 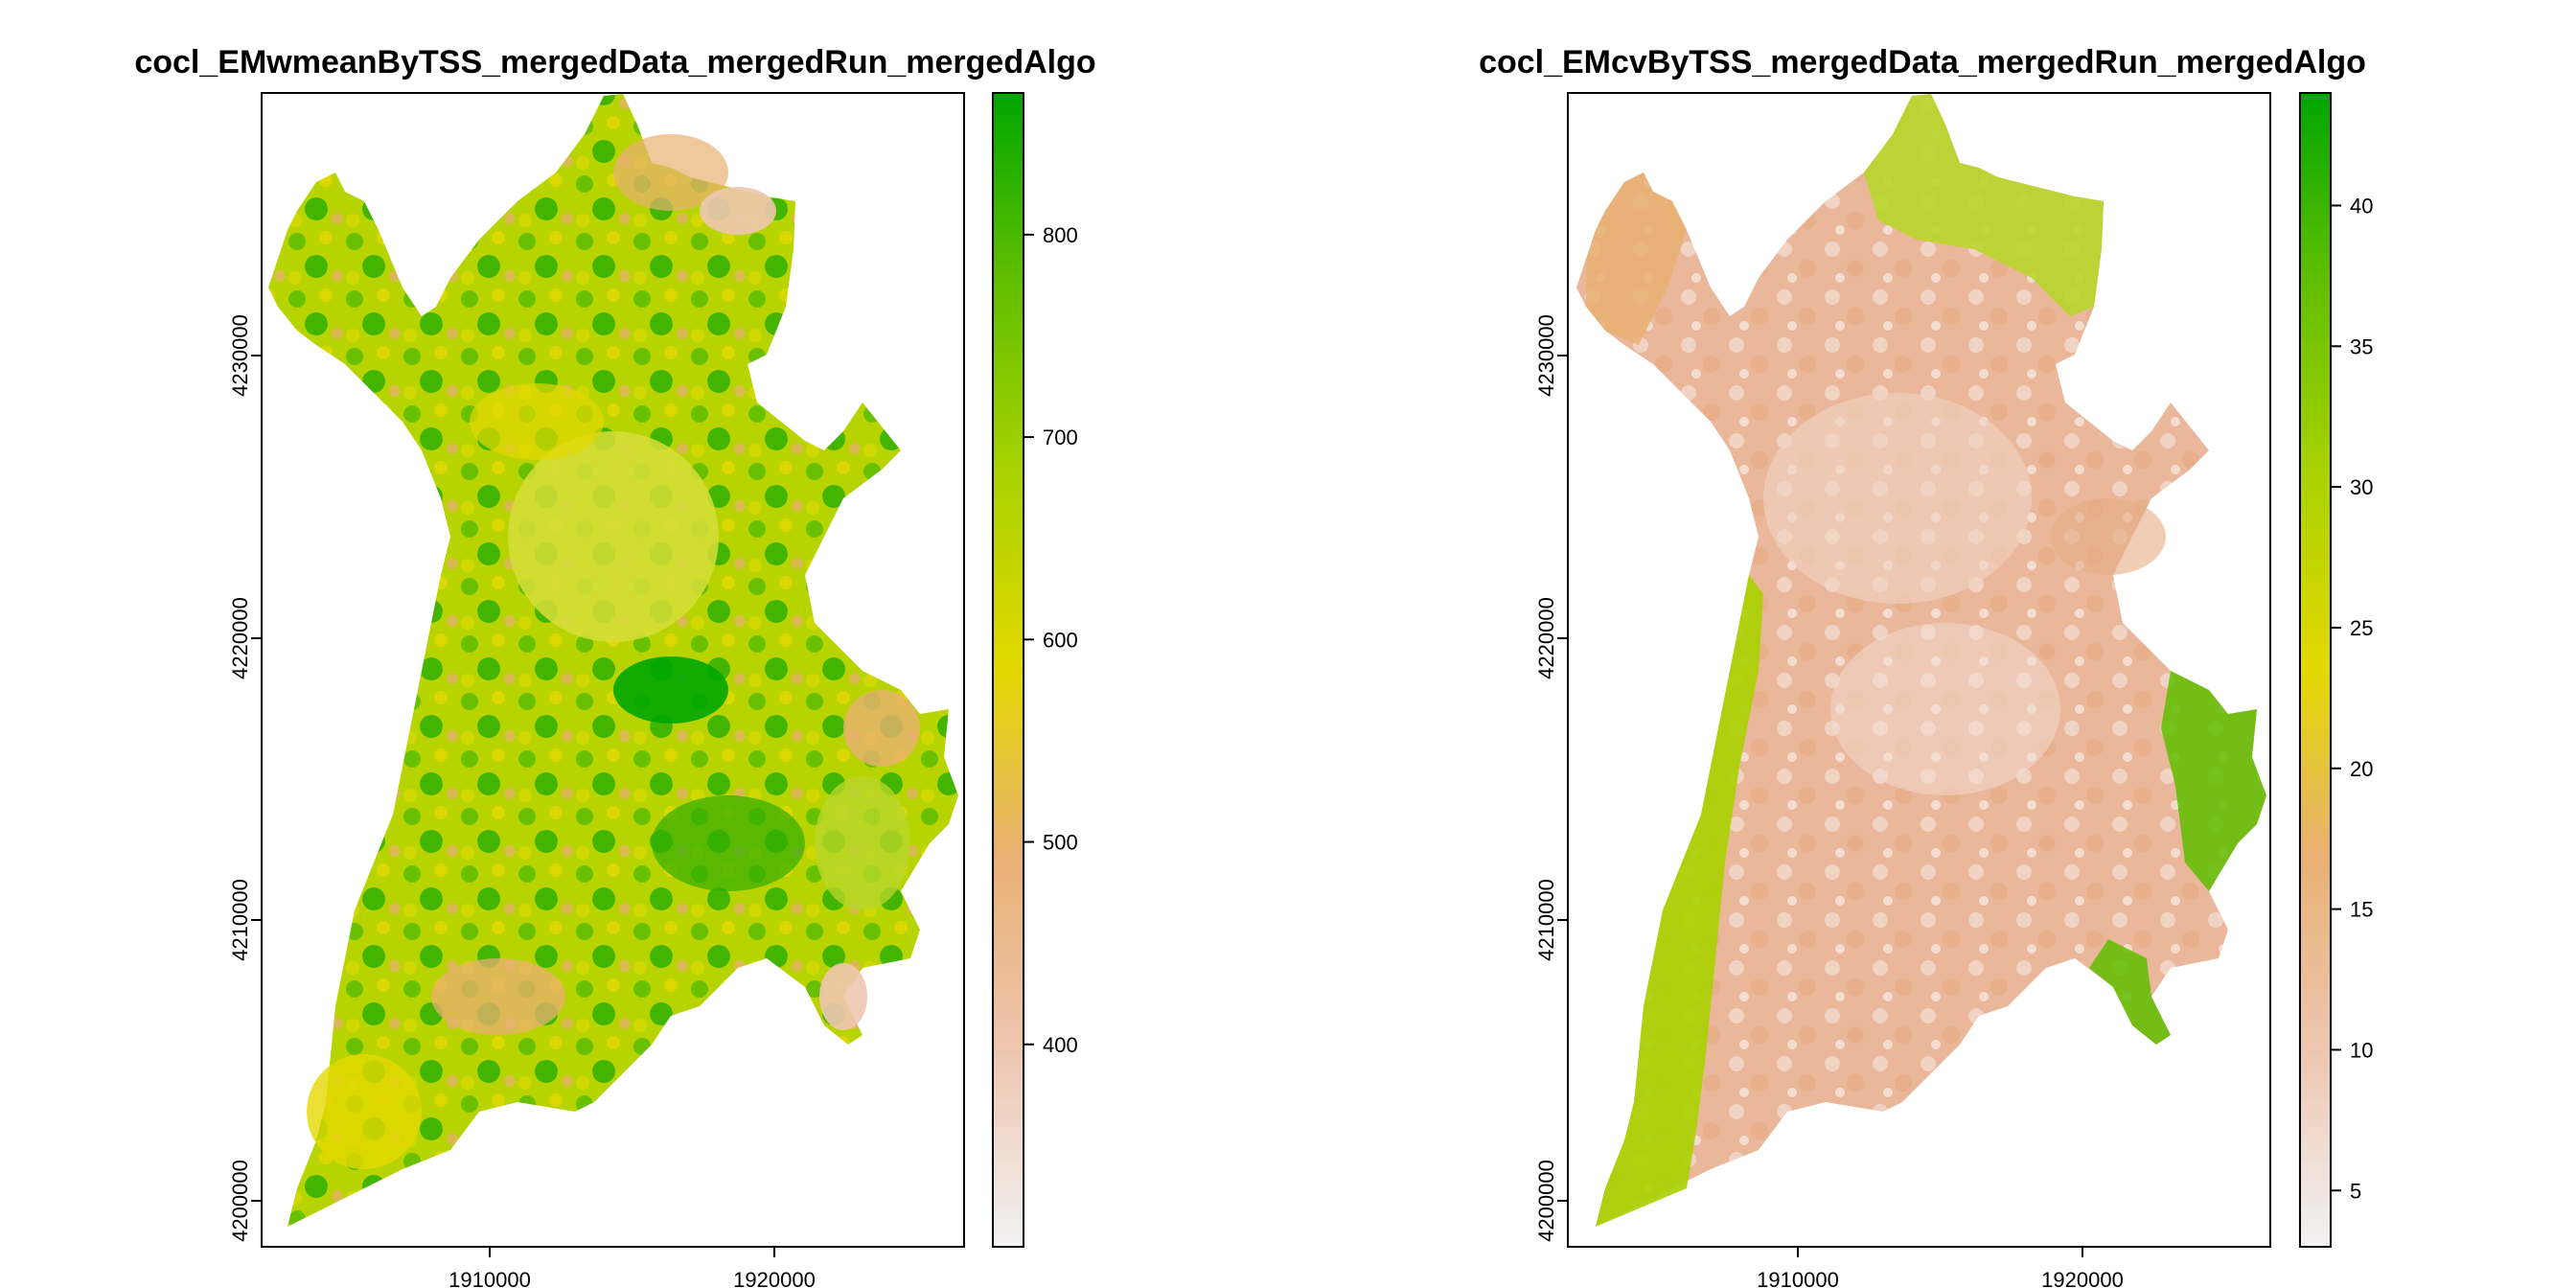 I want to click on legend-tick-label: 500, so click(x=1061, y=843).